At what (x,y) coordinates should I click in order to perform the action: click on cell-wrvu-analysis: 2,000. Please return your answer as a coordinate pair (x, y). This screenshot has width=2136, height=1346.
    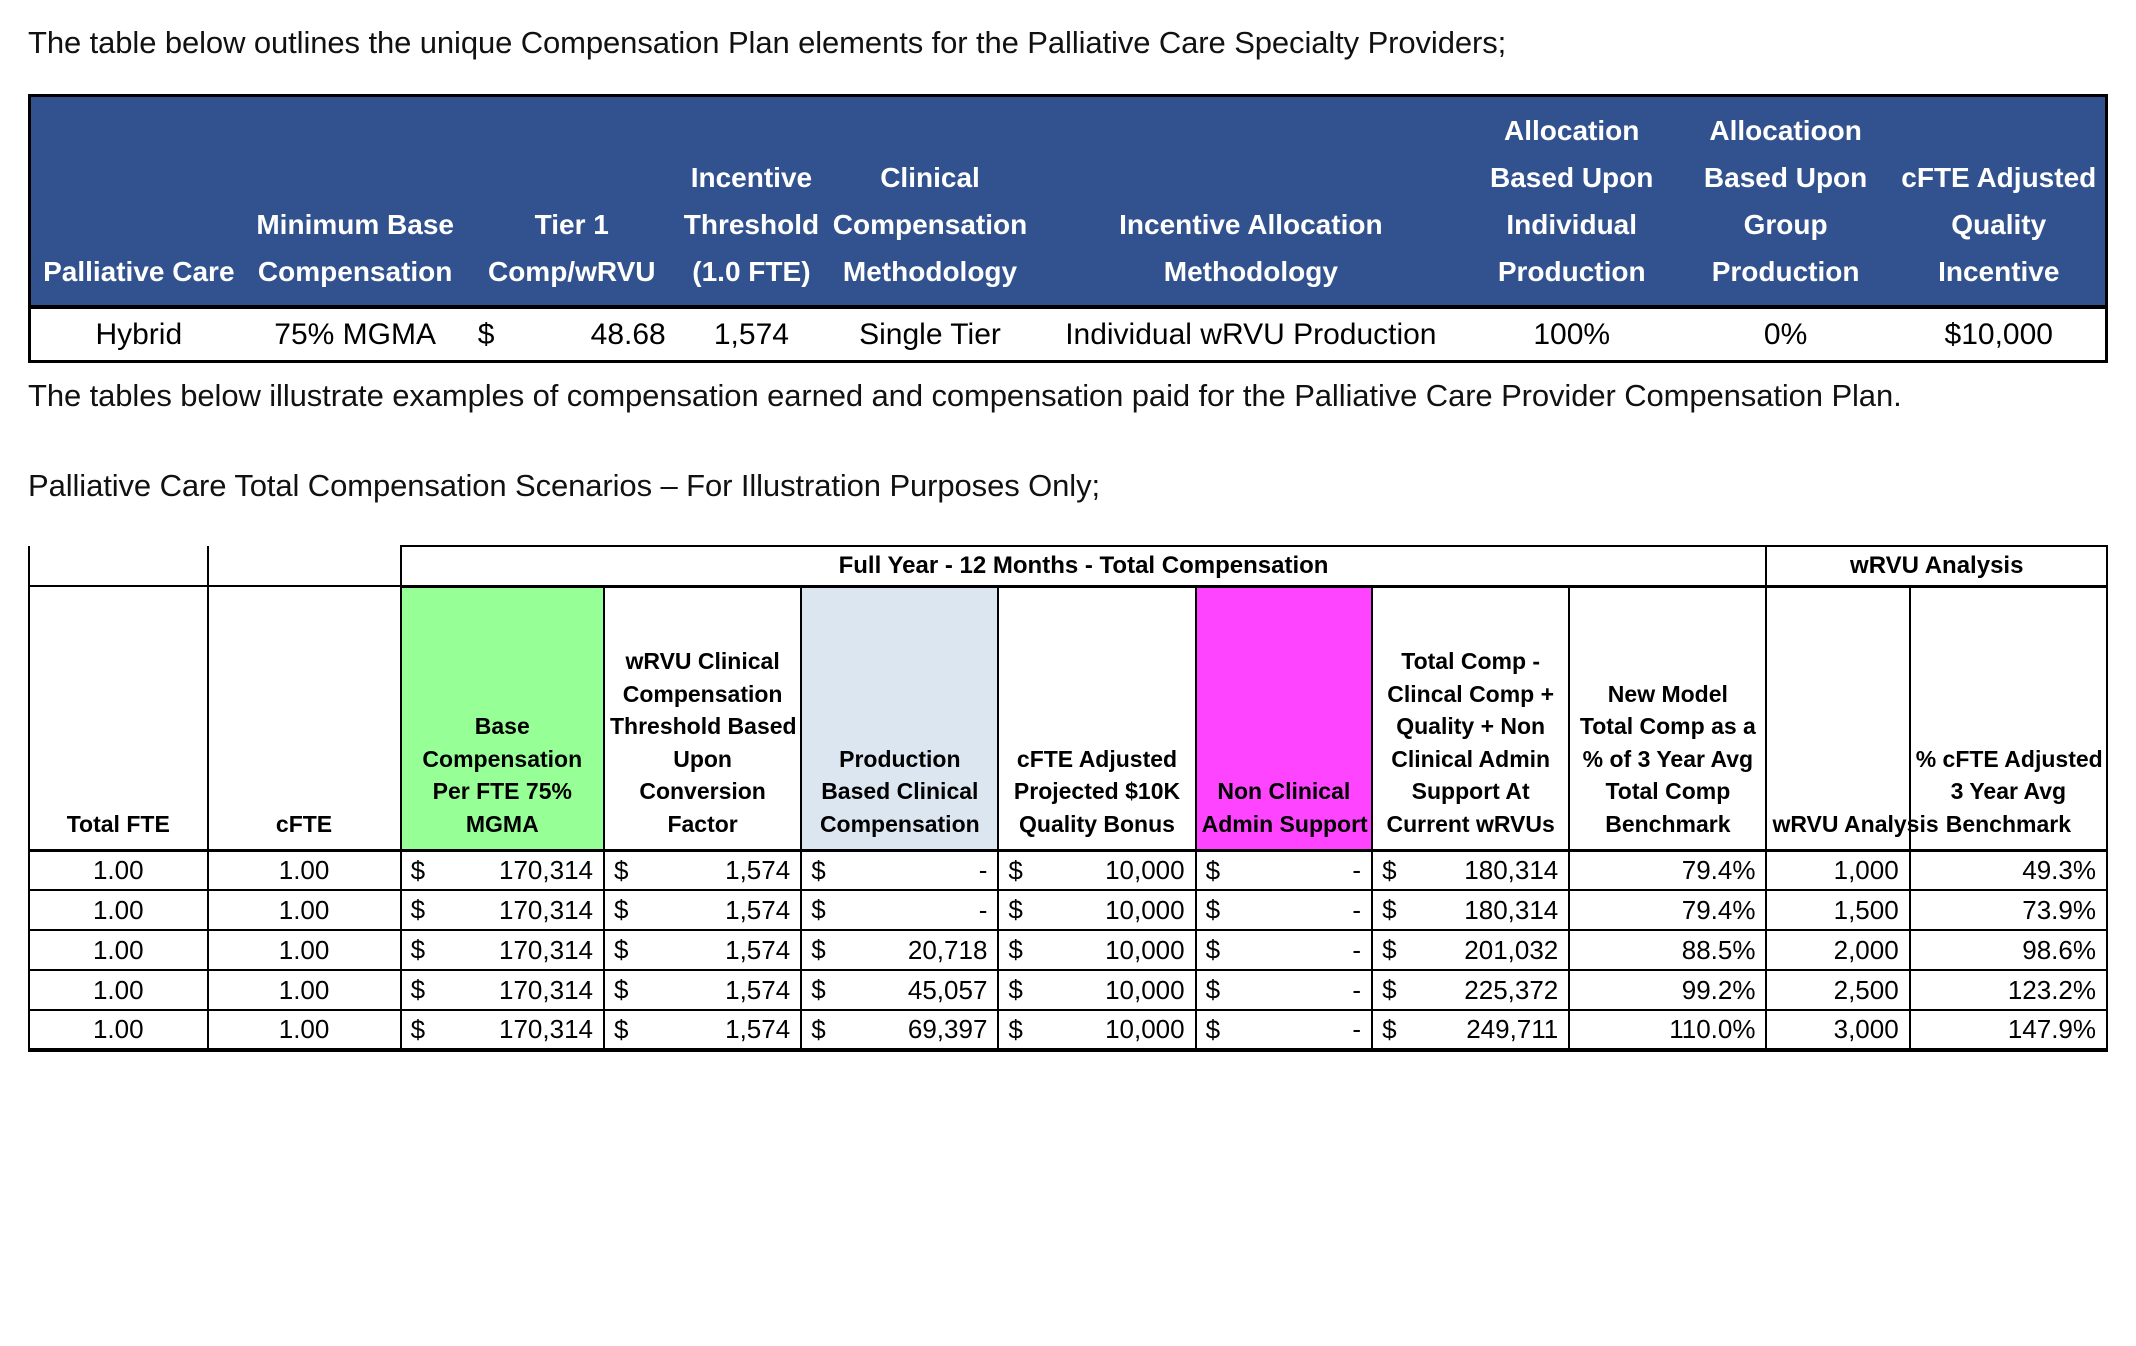
    Looking at the image, I should click on (1838, 950).